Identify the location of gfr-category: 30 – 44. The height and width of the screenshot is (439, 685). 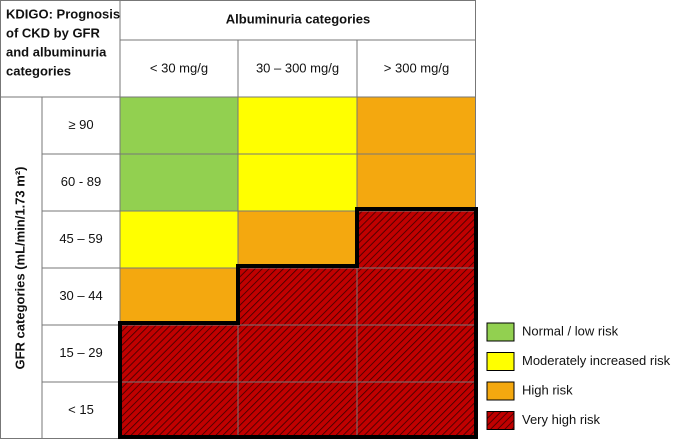
(80, 295).